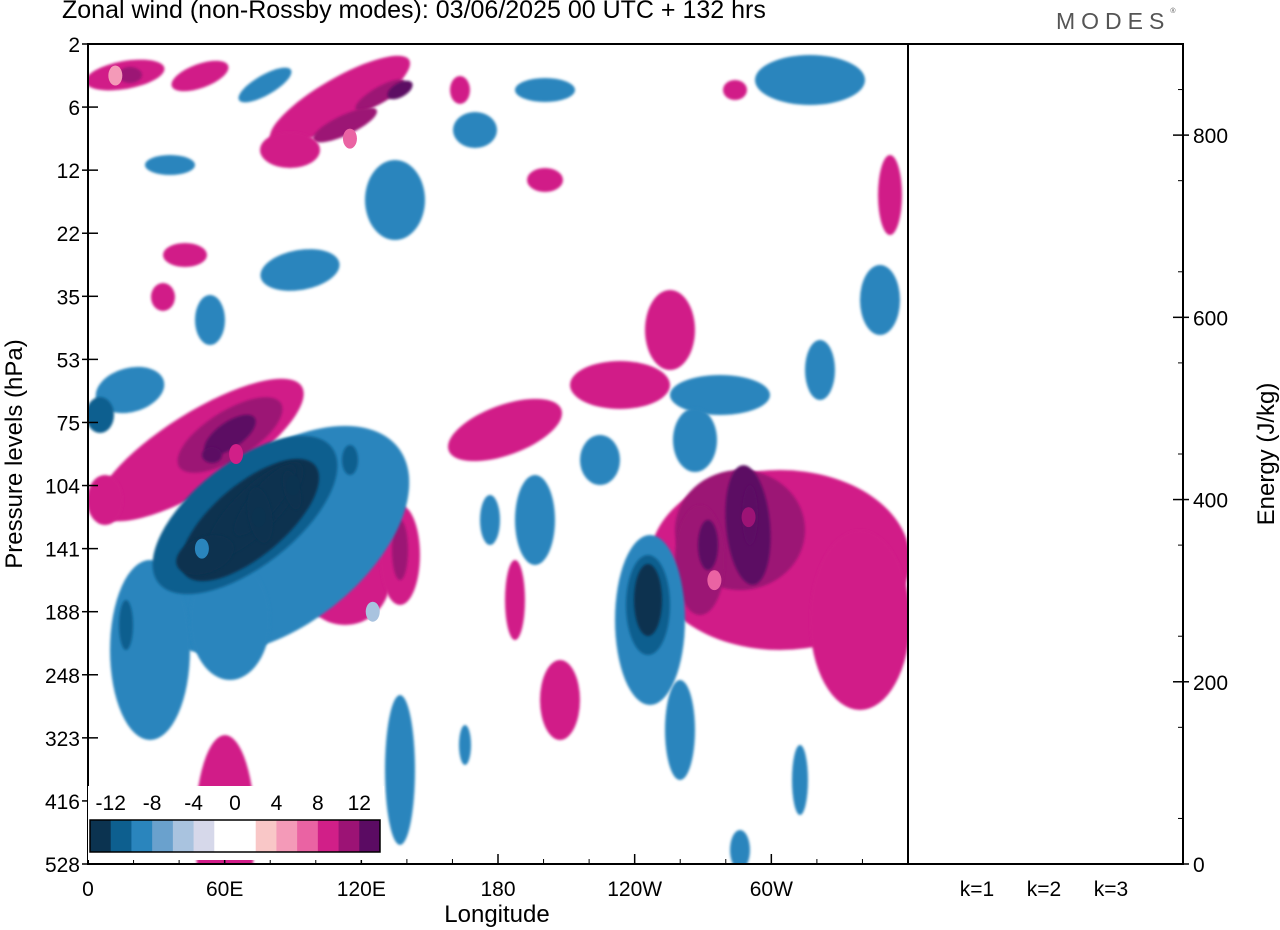 This screenshot has width=1280, height=930. What do you see at coordinates (88, 889) in the screenshot?
I see `x-tick-label: 0` at bounding box center [88, 889].